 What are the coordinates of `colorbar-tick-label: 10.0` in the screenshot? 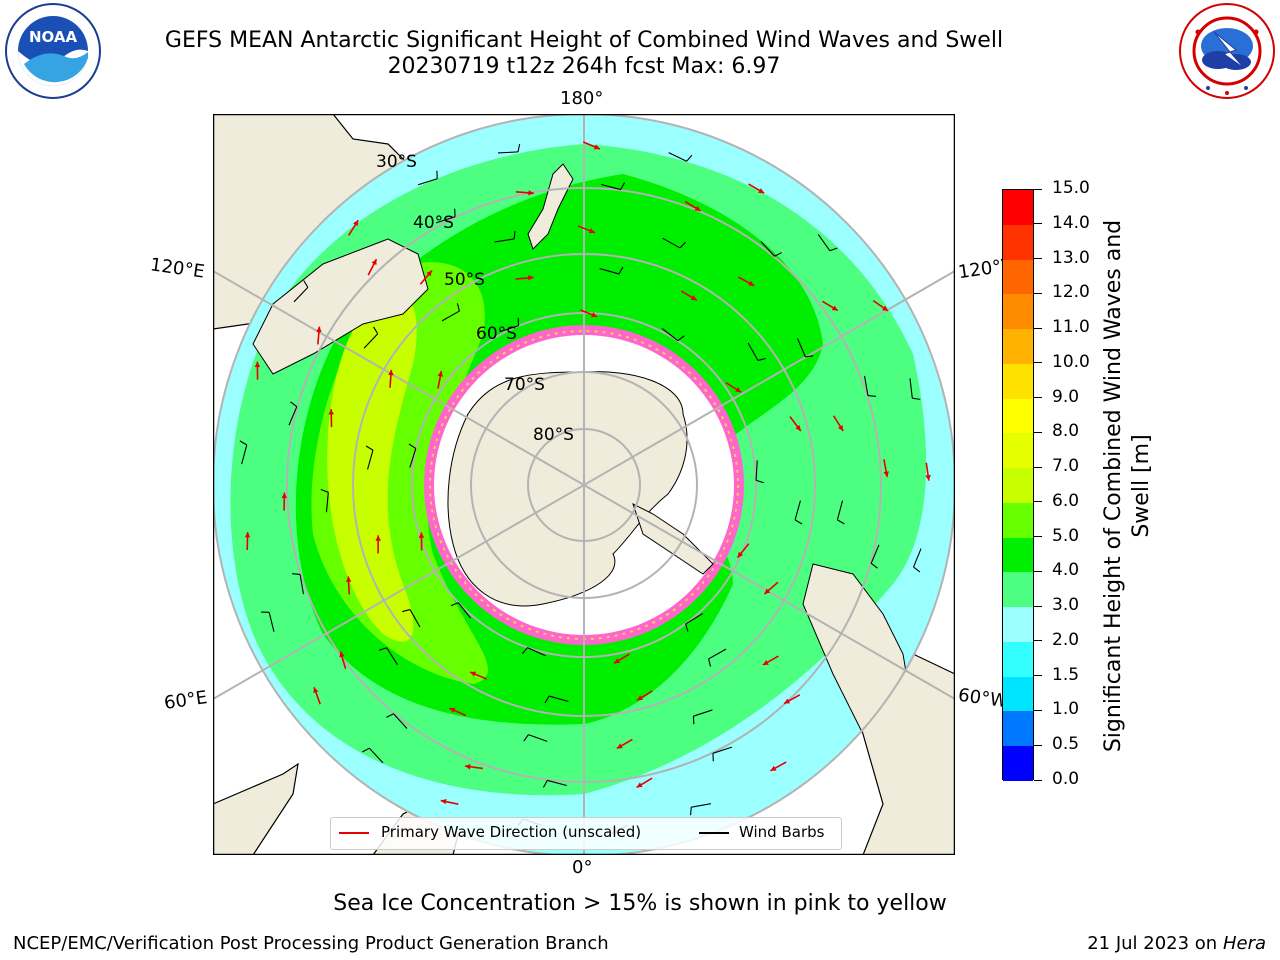 It's located at (1071, 361).